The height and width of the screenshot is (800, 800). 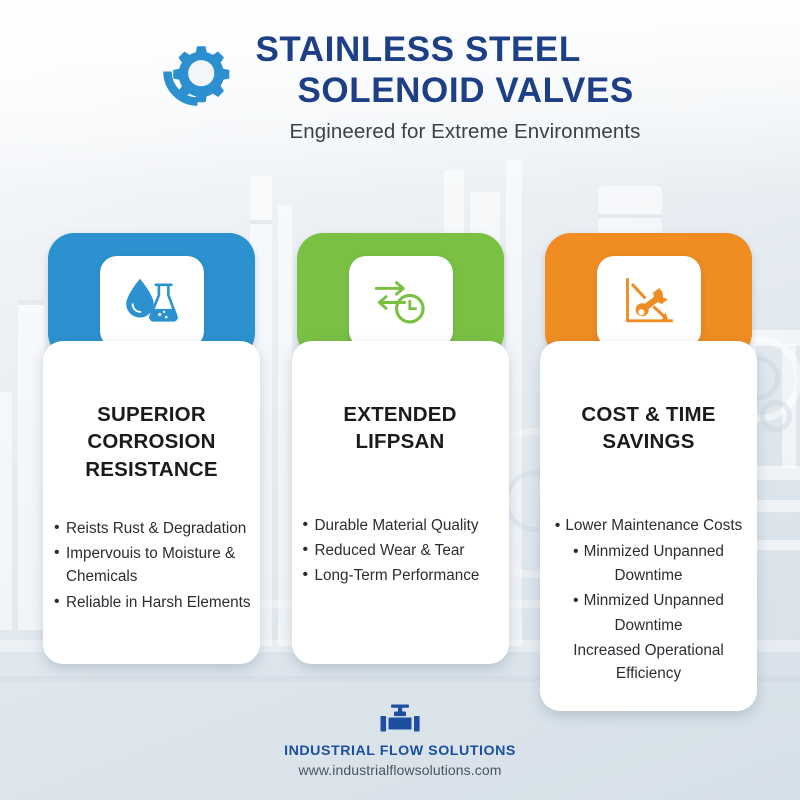 I want to click on company-website: www.industrialflowsolutions.com, so click(x=400, y=770).